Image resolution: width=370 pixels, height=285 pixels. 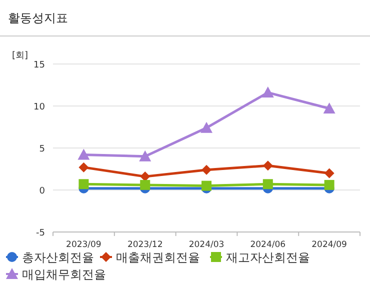 What do you see at coordinates (42, 149) in the screenshot?
I see `y-tick-label: 5` at bounding box center [42, 149].